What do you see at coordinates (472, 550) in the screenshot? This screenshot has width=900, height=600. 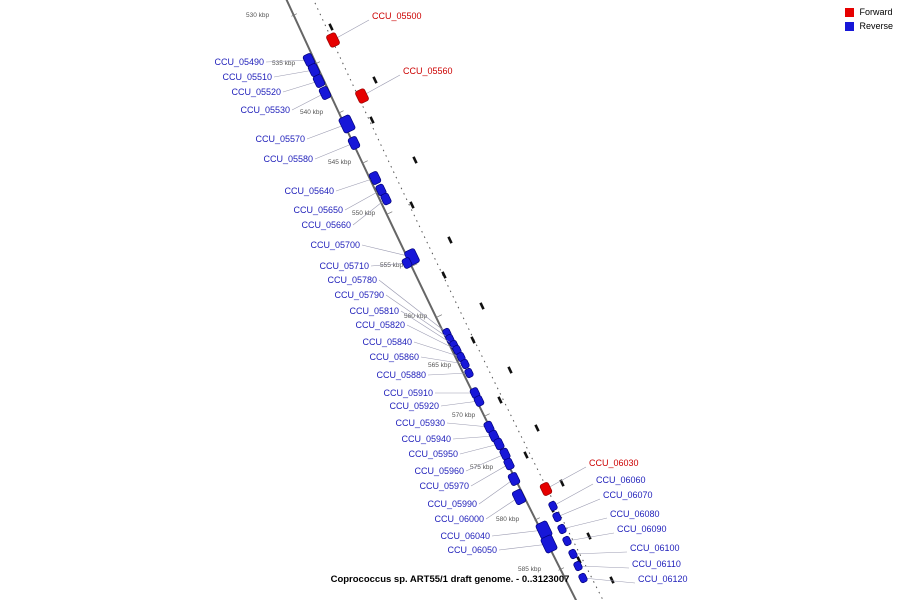 I see `gene-label: CCU_06050` at bounding box center [472, 550].